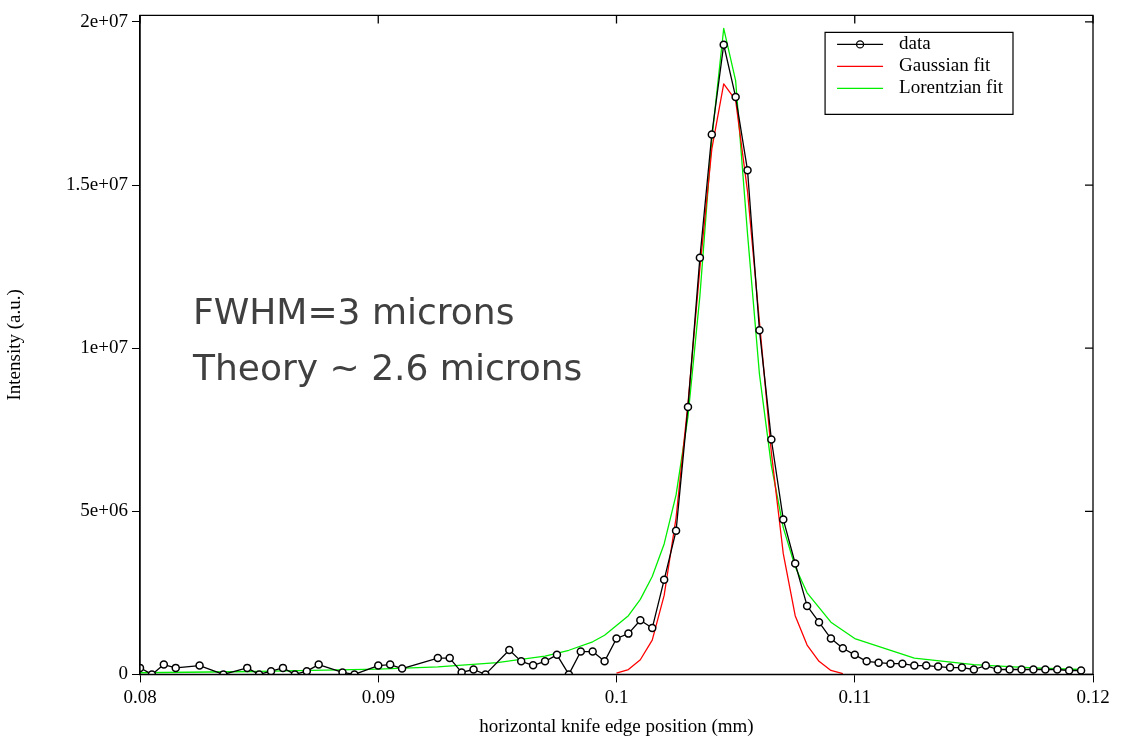 The image size is (1124, 744). What do you see at coordinates (945, 65) in the screenshot?
I see `legend-label: Gaussian fit` at bounding box center [945, 65].